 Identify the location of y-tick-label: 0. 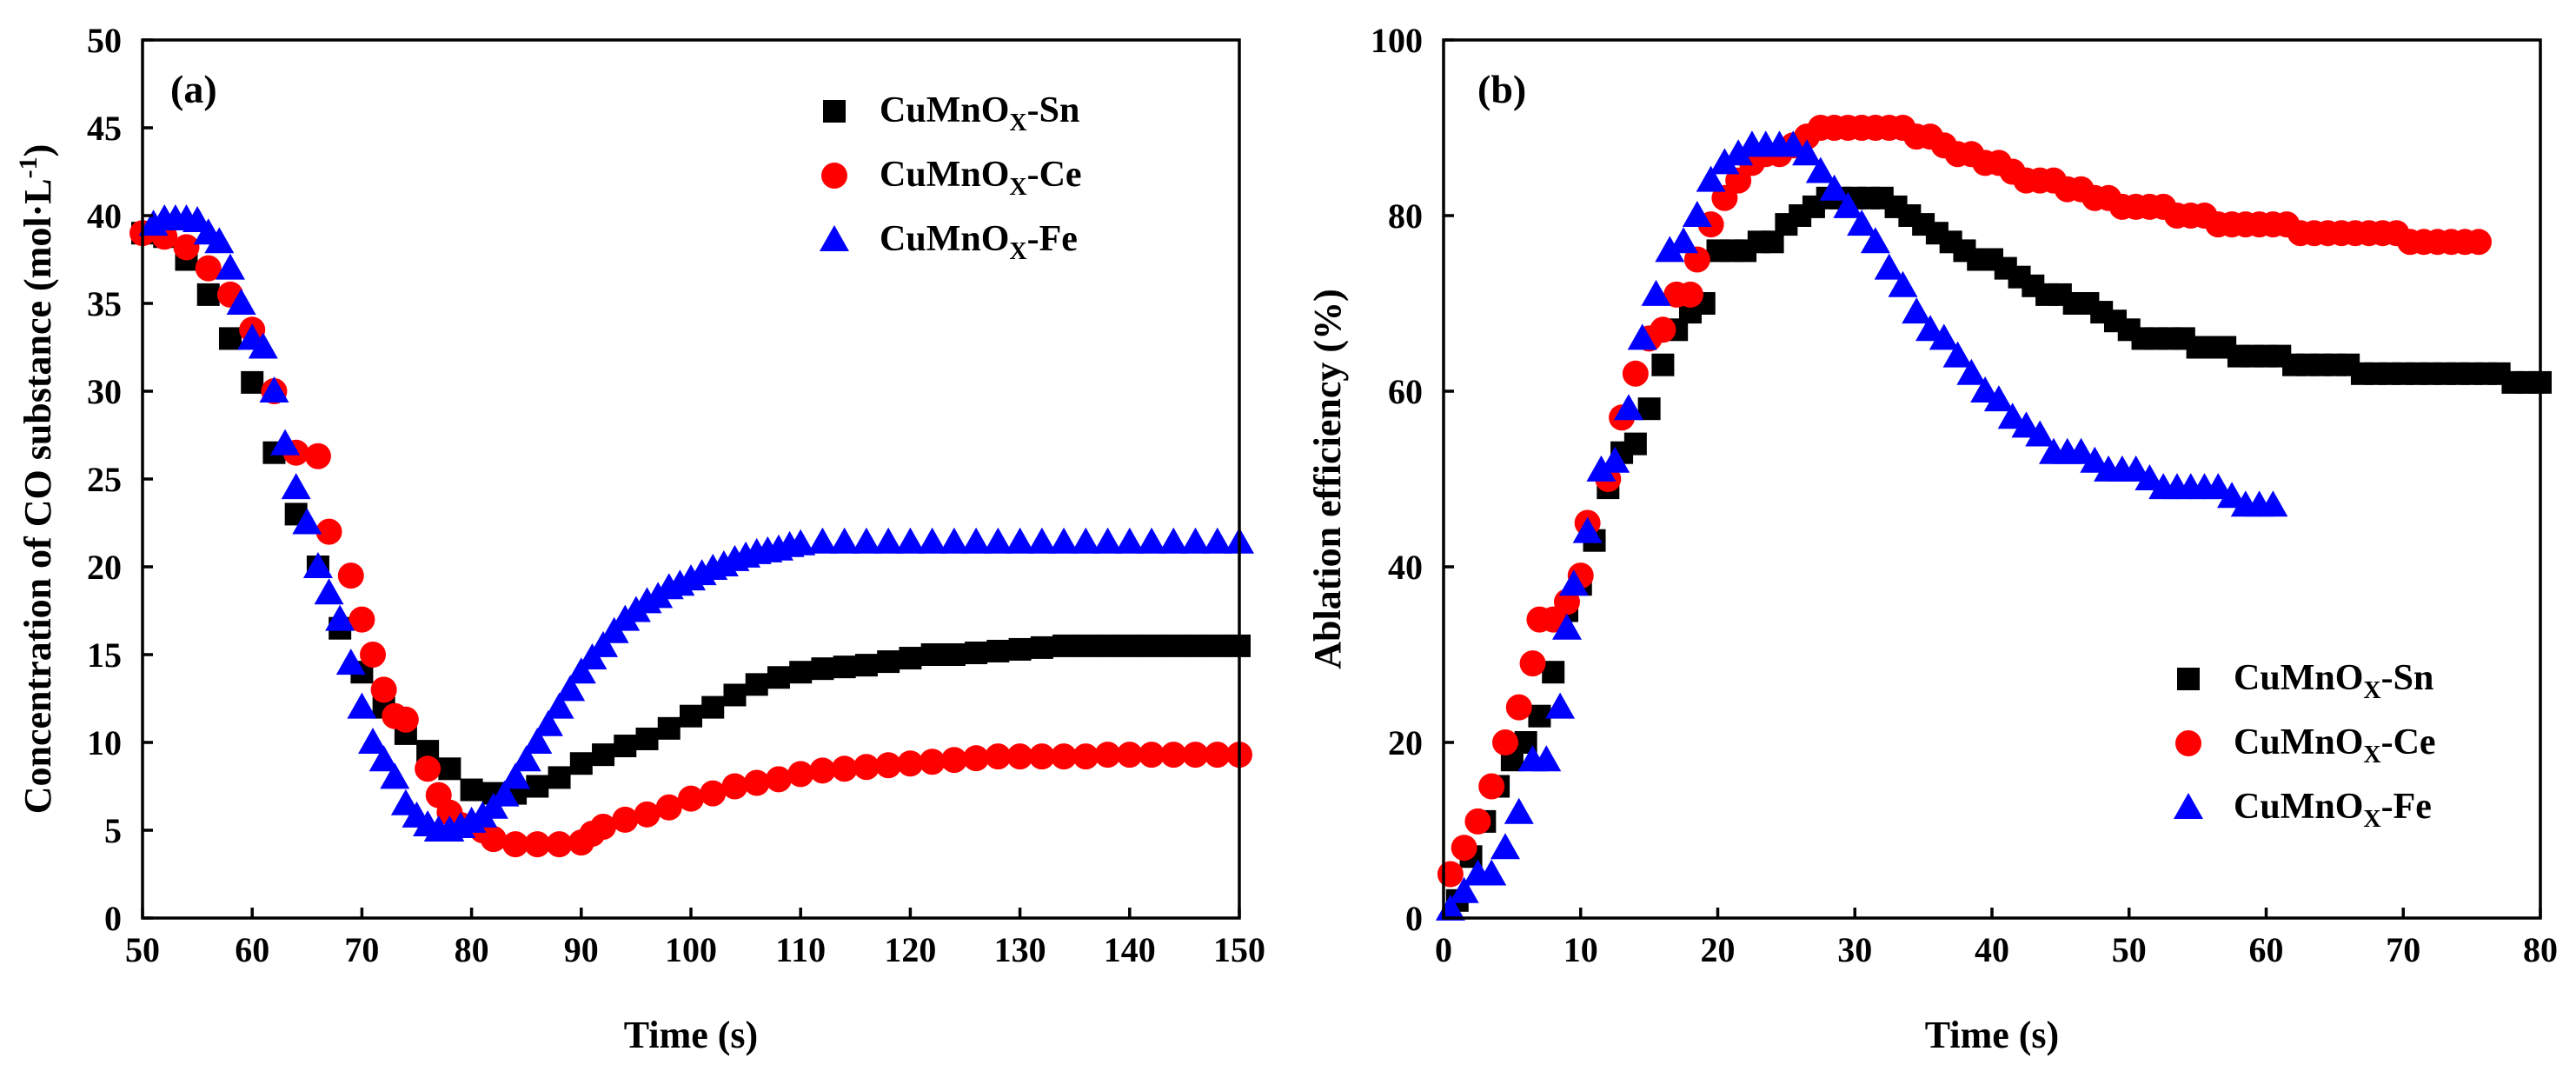
(1414, 919).